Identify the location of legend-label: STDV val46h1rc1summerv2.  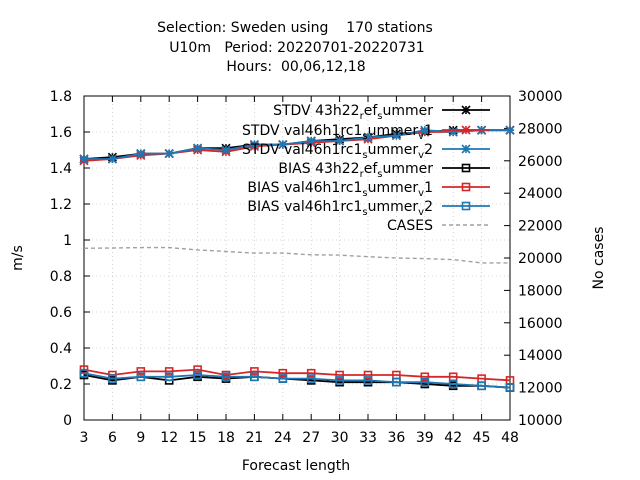
(337, 151).